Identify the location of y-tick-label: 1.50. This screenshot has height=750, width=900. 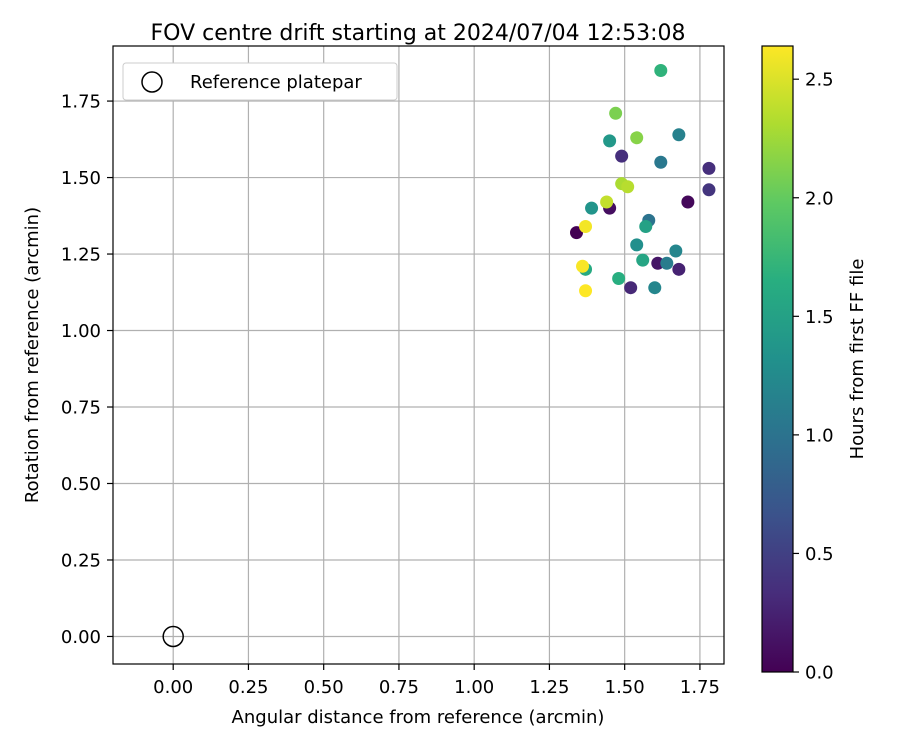
(81, 178).